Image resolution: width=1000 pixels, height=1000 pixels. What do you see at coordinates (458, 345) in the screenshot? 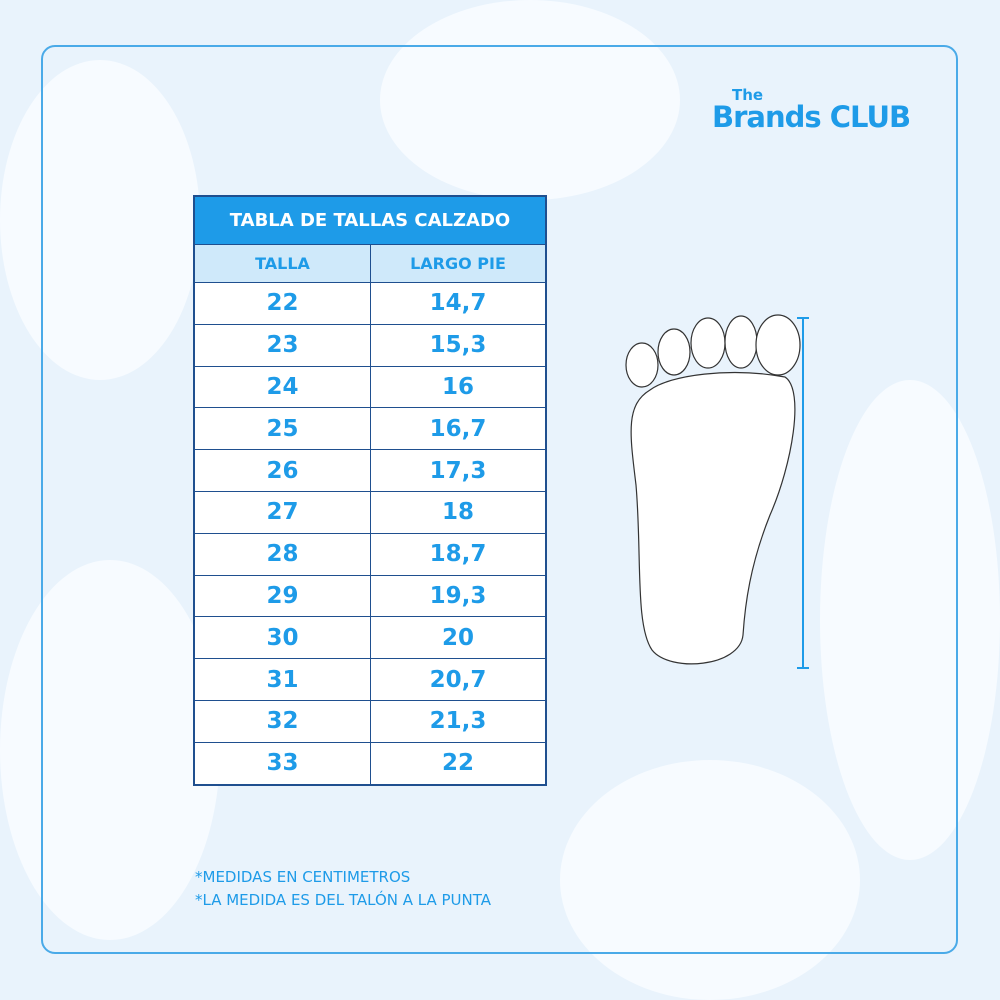
I see `length-cell: 15,3` at bounding box center [458, 345].